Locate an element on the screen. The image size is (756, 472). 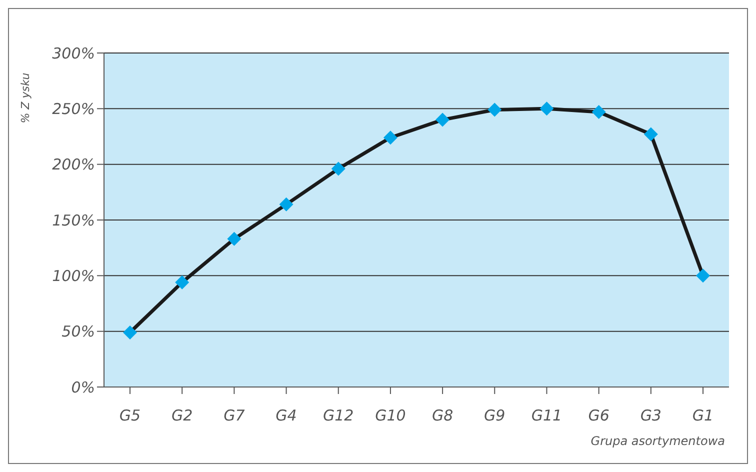
x-tick-label: G12 is located at coordinates (338, 415).